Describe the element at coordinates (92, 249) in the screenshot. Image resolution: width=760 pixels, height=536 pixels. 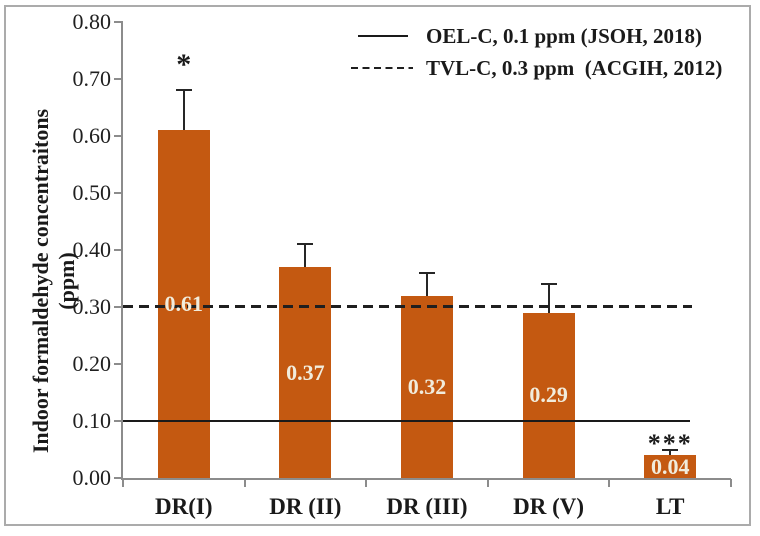
I see `y-tick-label: 0.40` at that location.